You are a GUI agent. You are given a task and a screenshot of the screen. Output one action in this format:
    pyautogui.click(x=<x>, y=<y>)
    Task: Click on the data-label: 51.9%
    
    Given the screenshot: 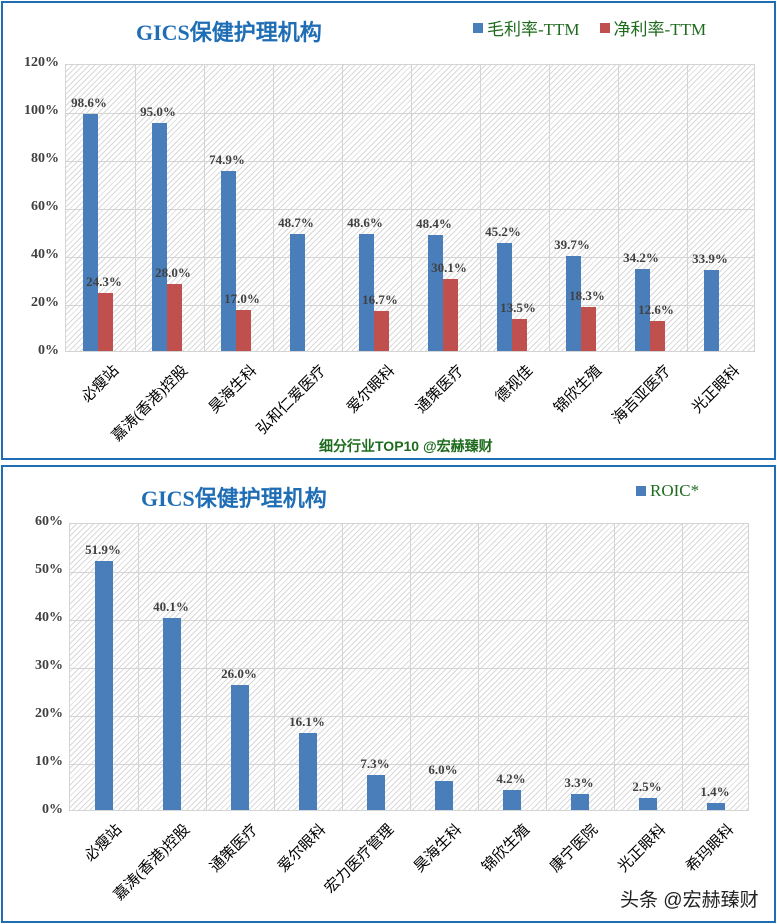 What is the action you would take?
    pyautogui.click(x=103, y=549)
    